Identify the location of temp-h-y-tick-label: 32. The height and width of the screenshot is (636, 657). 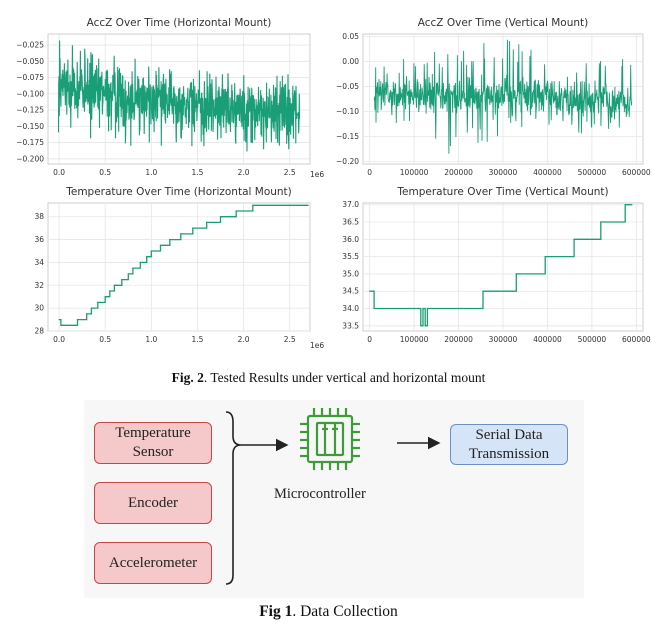
(39, 285).